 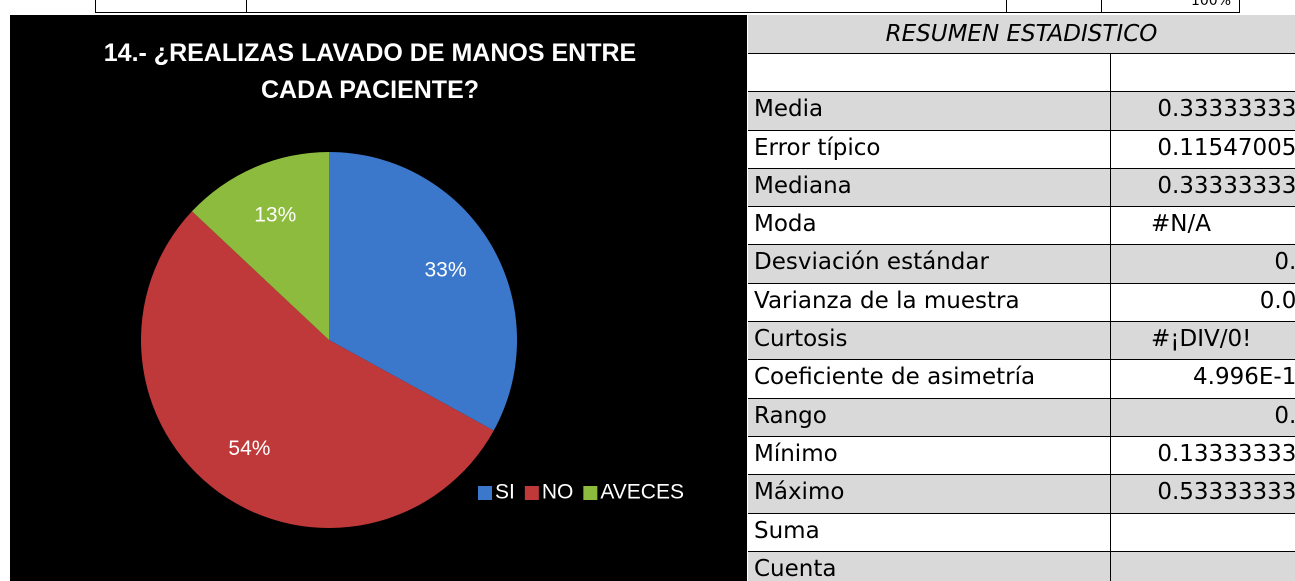 What do you see at coordinates (1202, 566) in the screenshot?
I see `cell: 3` at bounding box center [1202, 566].